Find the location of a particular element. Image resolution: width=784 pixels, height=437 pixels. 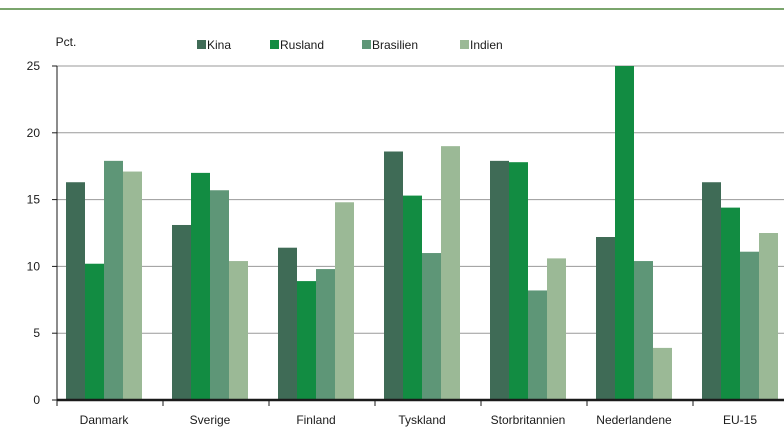

legend-label-indien: Indien is located at coordinates (486, 45).